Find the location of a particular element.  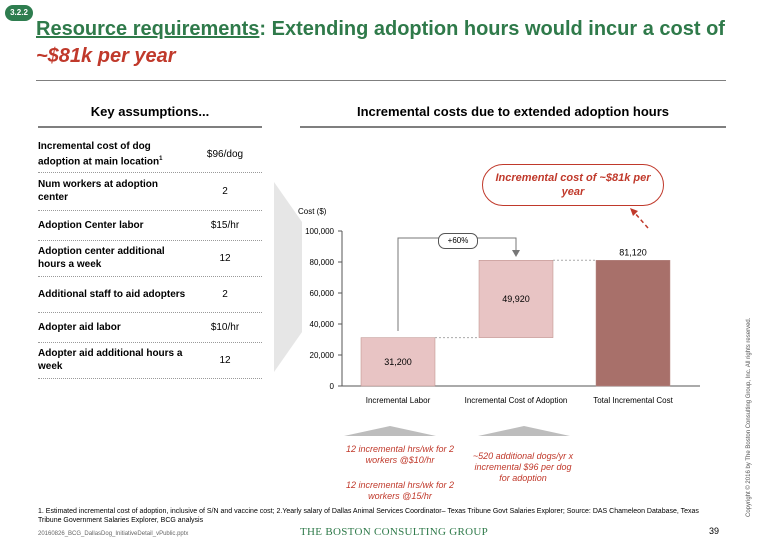

assumption-row: Num workers at adoption center 2 is located at coordinates (150, 191).